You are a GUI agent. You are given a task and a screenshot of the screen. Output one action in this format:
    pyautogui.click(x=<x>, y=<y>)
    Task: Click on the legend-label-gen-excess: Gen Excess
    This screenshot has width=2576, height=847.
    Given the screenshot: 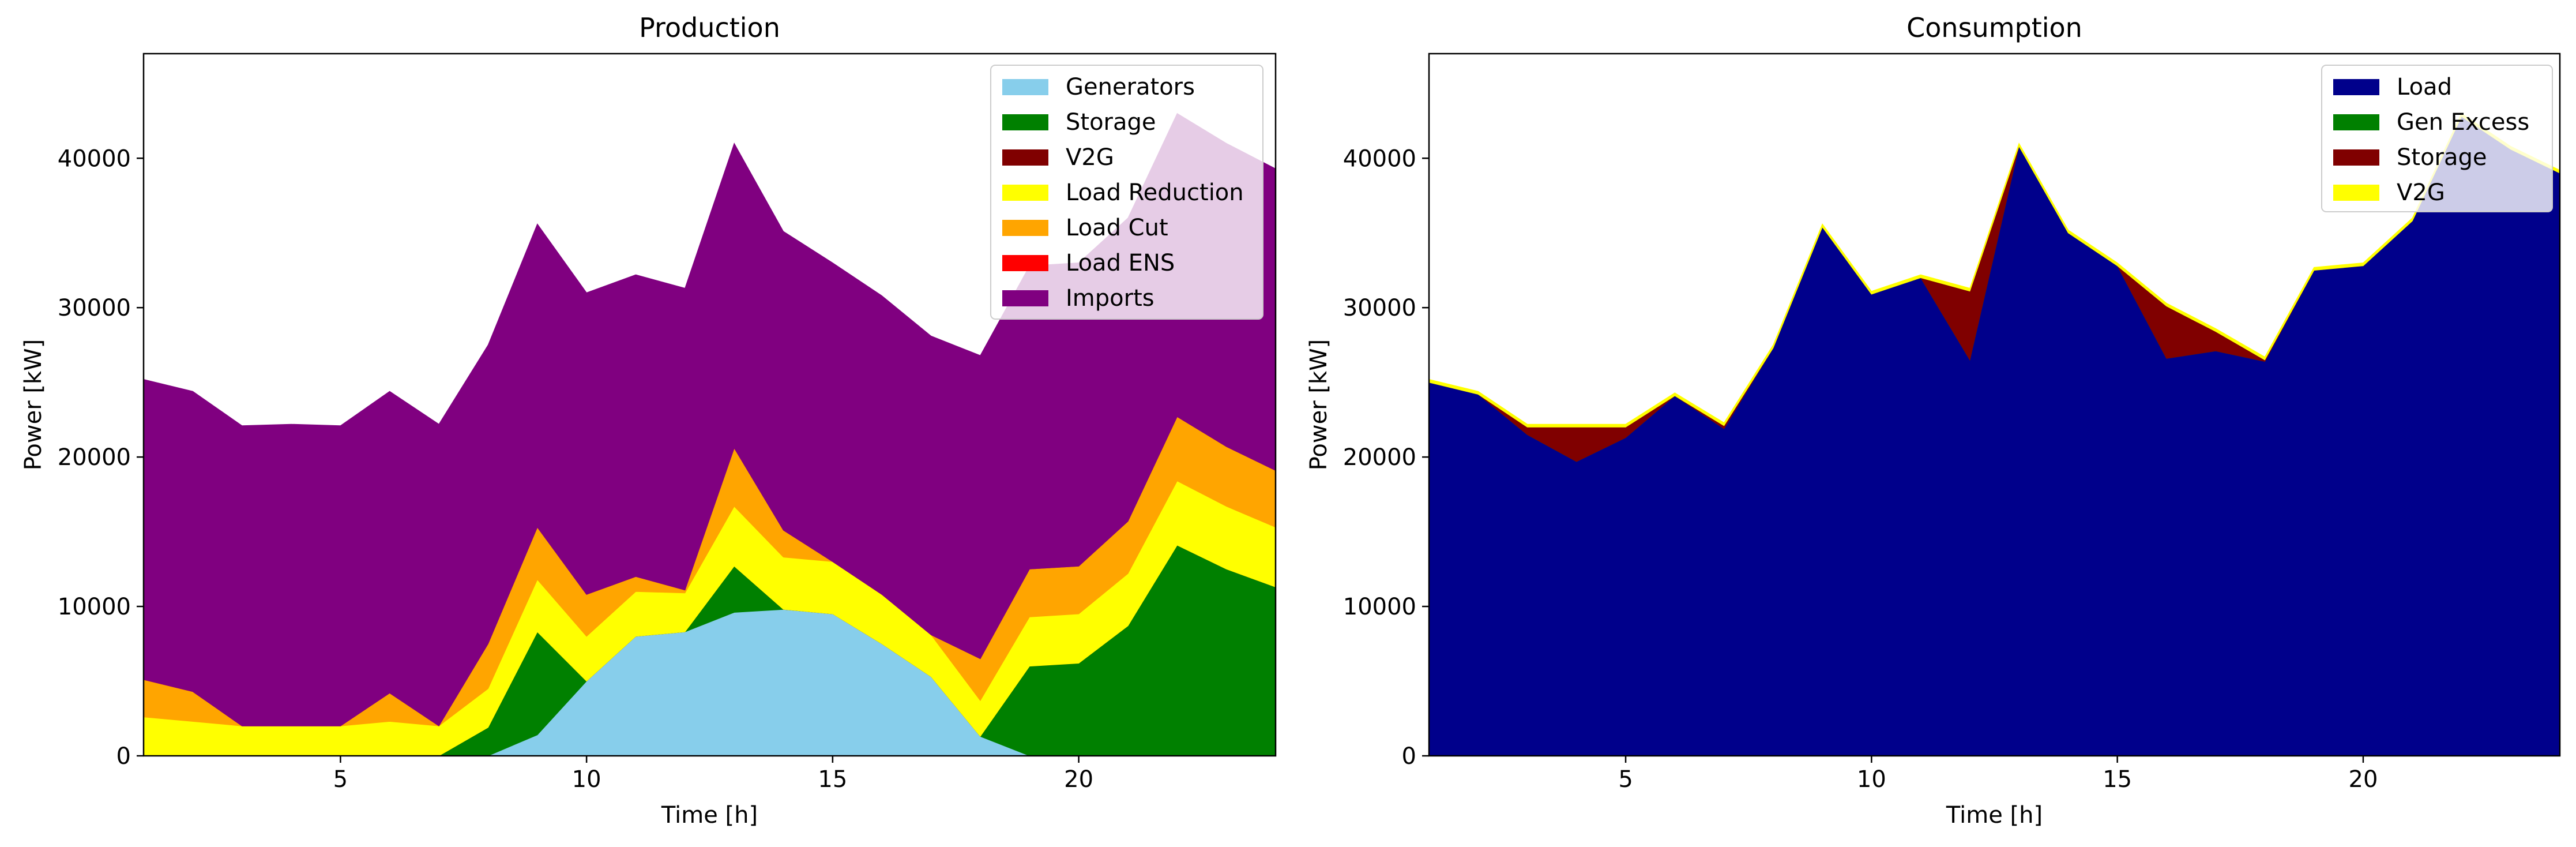 What is the action you would take?
    pyautogui.click(x=2463, y=123)
    